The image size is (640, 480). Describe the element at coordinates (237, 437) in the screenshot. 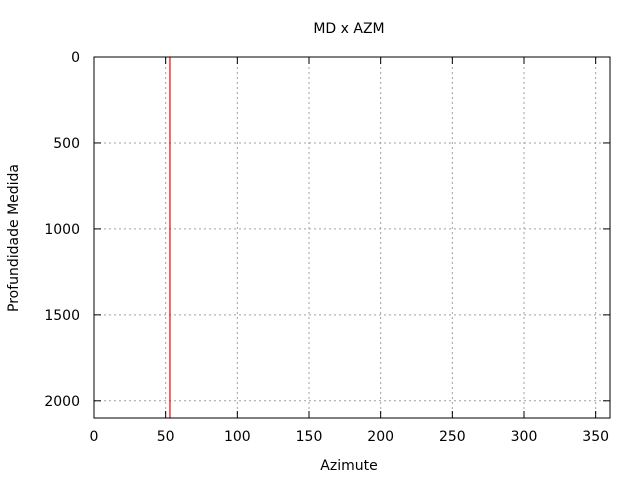

I see `x-tick-label: 100` at that location.